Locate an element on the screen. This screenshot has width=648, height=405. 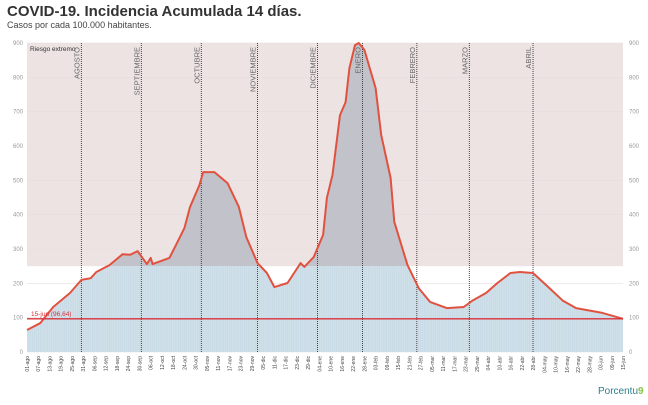
x-tick-label: 27-feb is located at coordinates (422, 363).